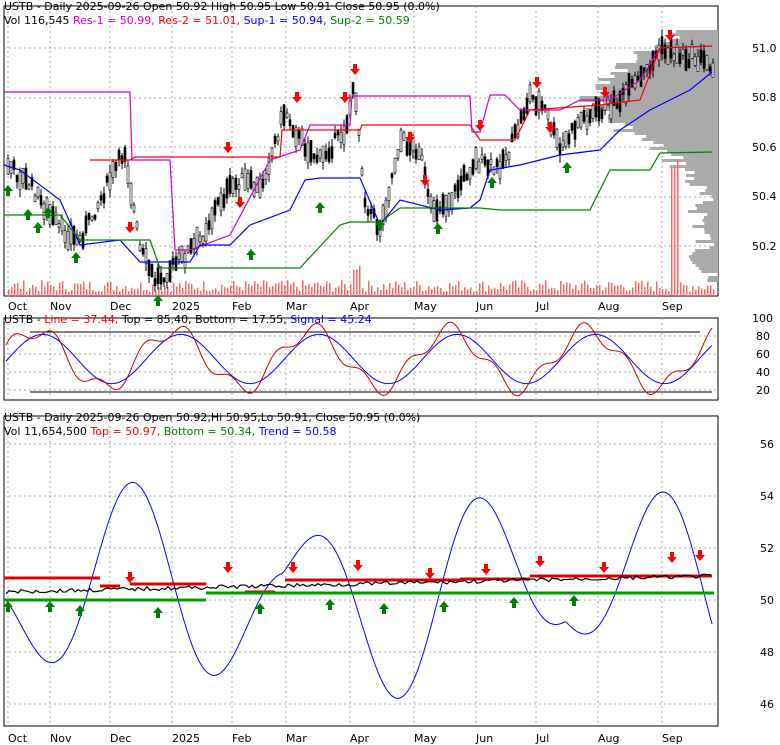  Describe the element at coordinates (260, 608) in the screenshot. I see `buy-arrow` at that location.